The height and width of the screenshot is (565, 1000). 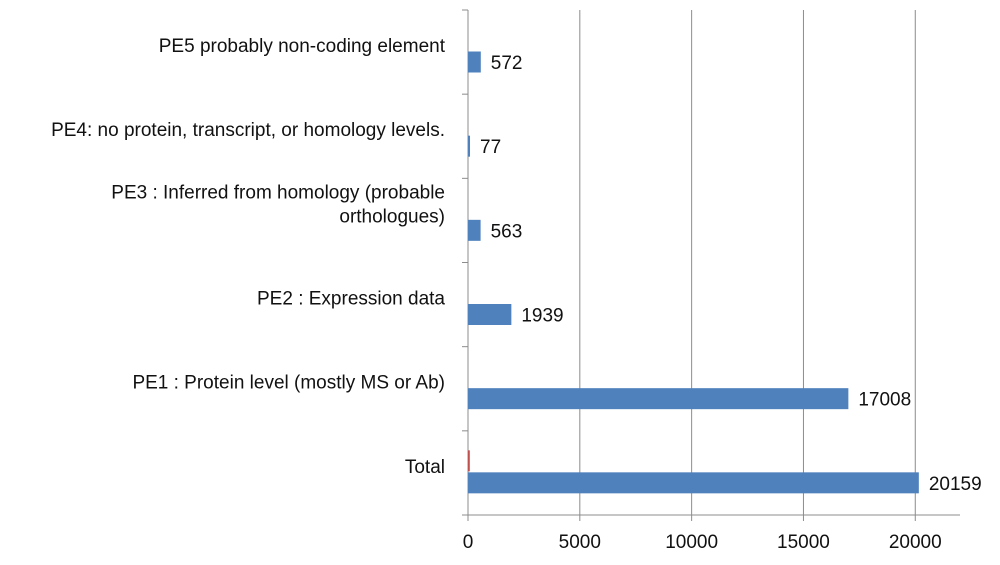 What do you see at coordinates (915, 542) in the screenshot?
I see `x-tick-label-4: 20000` at bounding box center [915, 542].